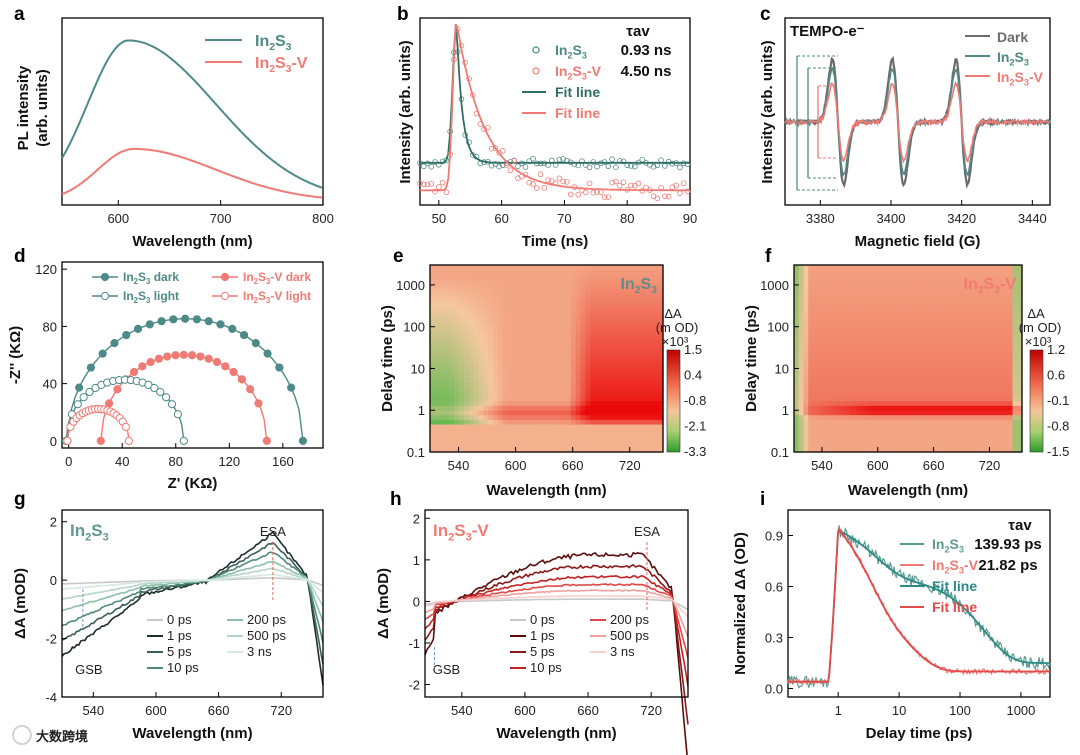 This screenshot has width=1080, height=755. Describe the element at coordinates (577, 92) in the screenshot. I see `legend-label: Fit line` at that location.